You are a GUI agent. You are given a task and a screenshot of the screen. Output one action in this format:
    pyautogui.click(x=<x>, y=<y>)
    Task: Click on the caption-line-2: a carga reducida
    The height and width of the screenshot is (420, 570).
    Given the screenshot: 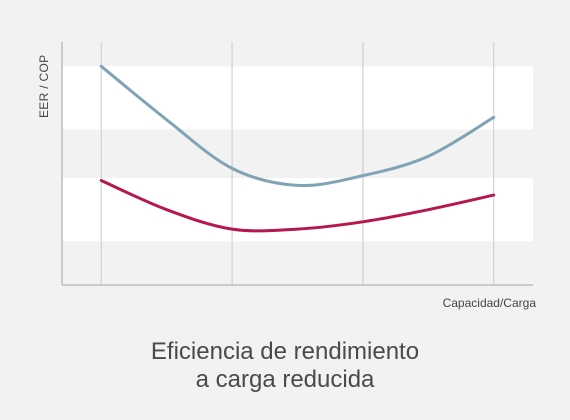 What is the action you would take?
    pyautogui.click(x=285, y=379)
    